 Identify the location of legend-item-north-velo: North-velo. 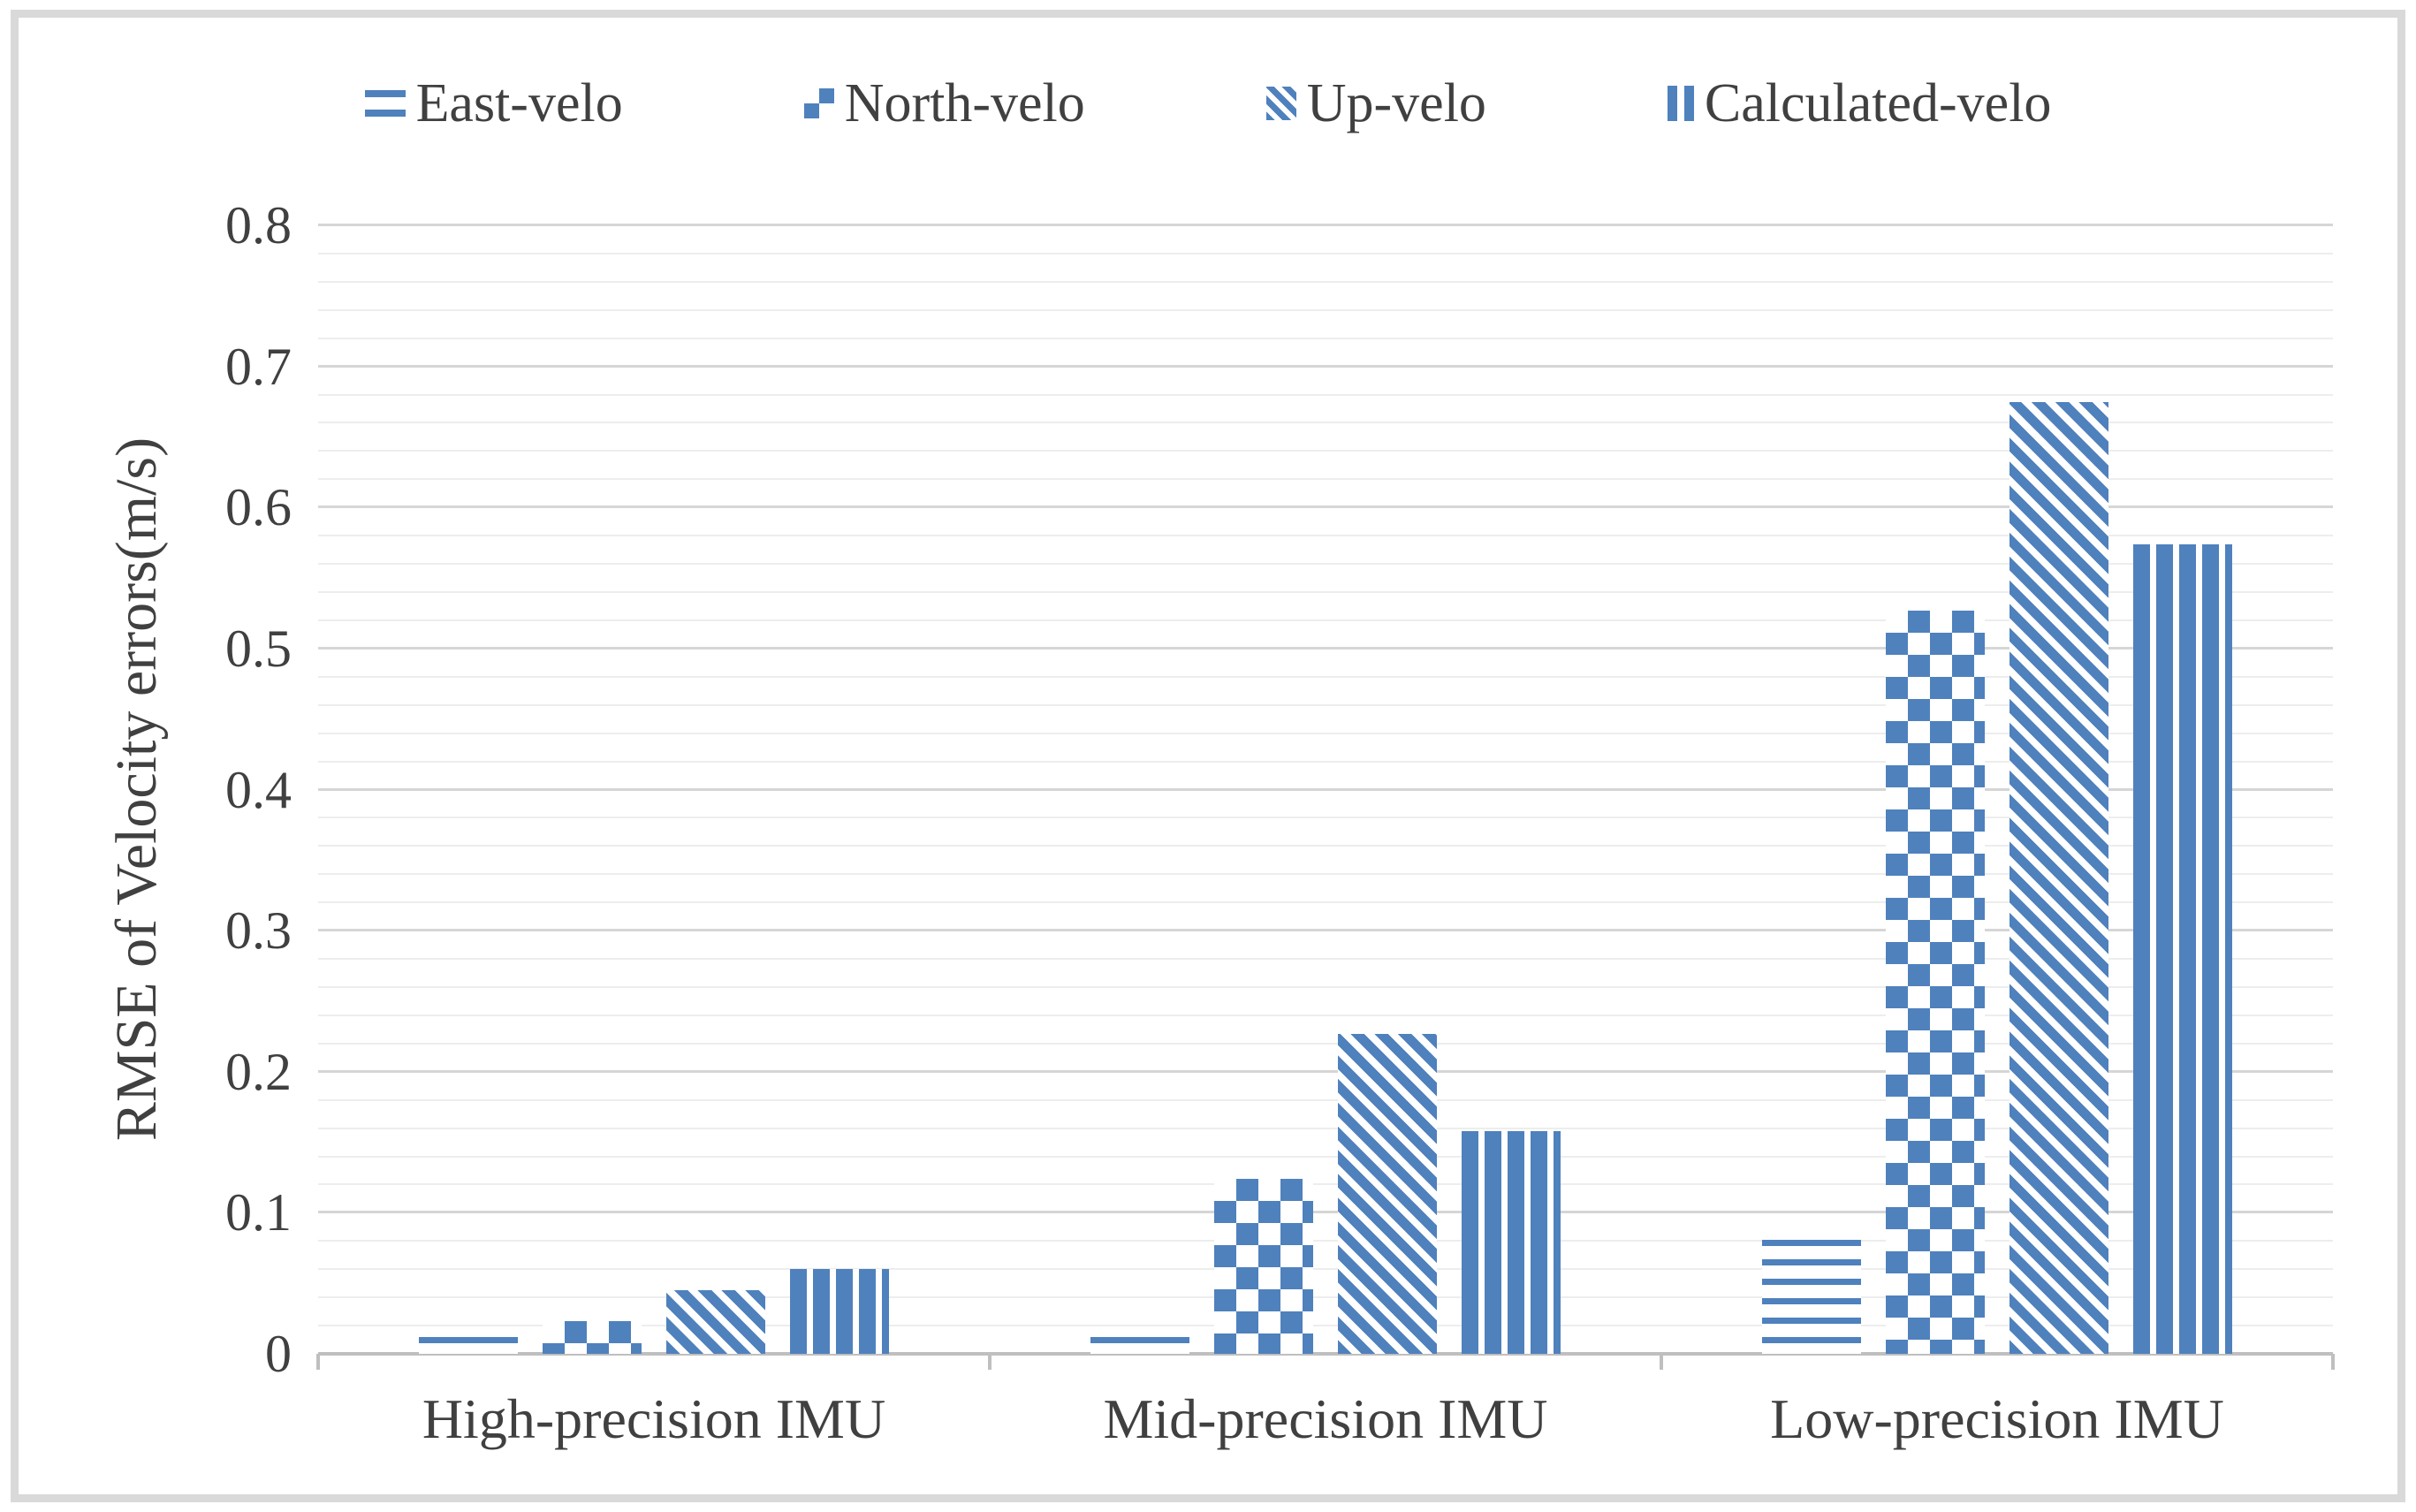
(944, 103).